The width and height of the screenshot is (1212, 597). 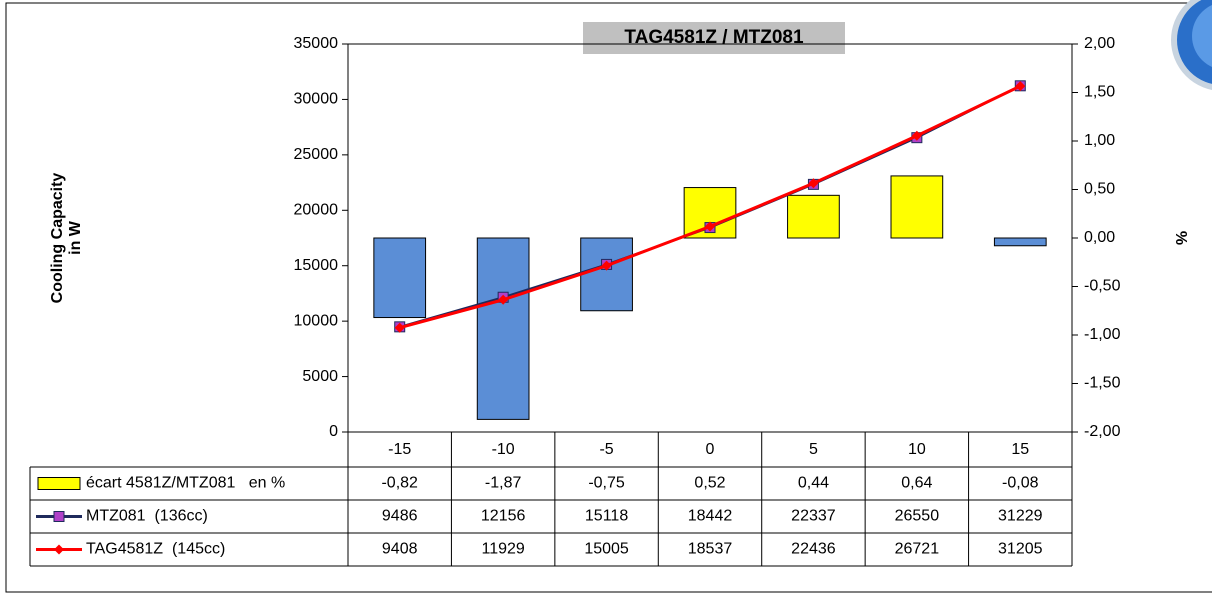 I want to click on table-value: -0,08, so click(x=1020, y=483).